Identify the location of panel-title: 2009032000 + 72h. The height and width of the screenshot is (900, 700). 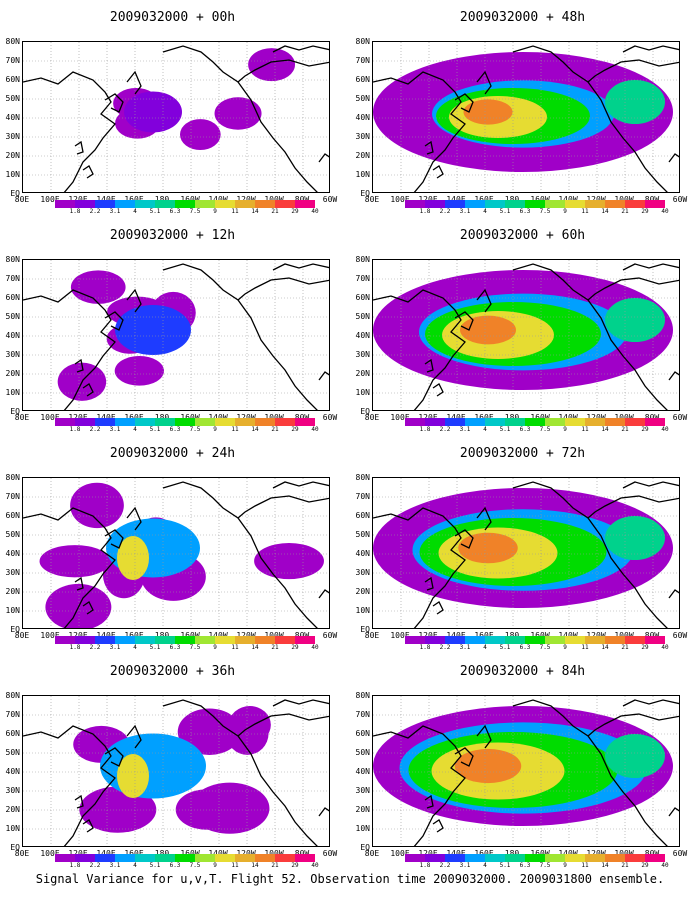
(522, 453).